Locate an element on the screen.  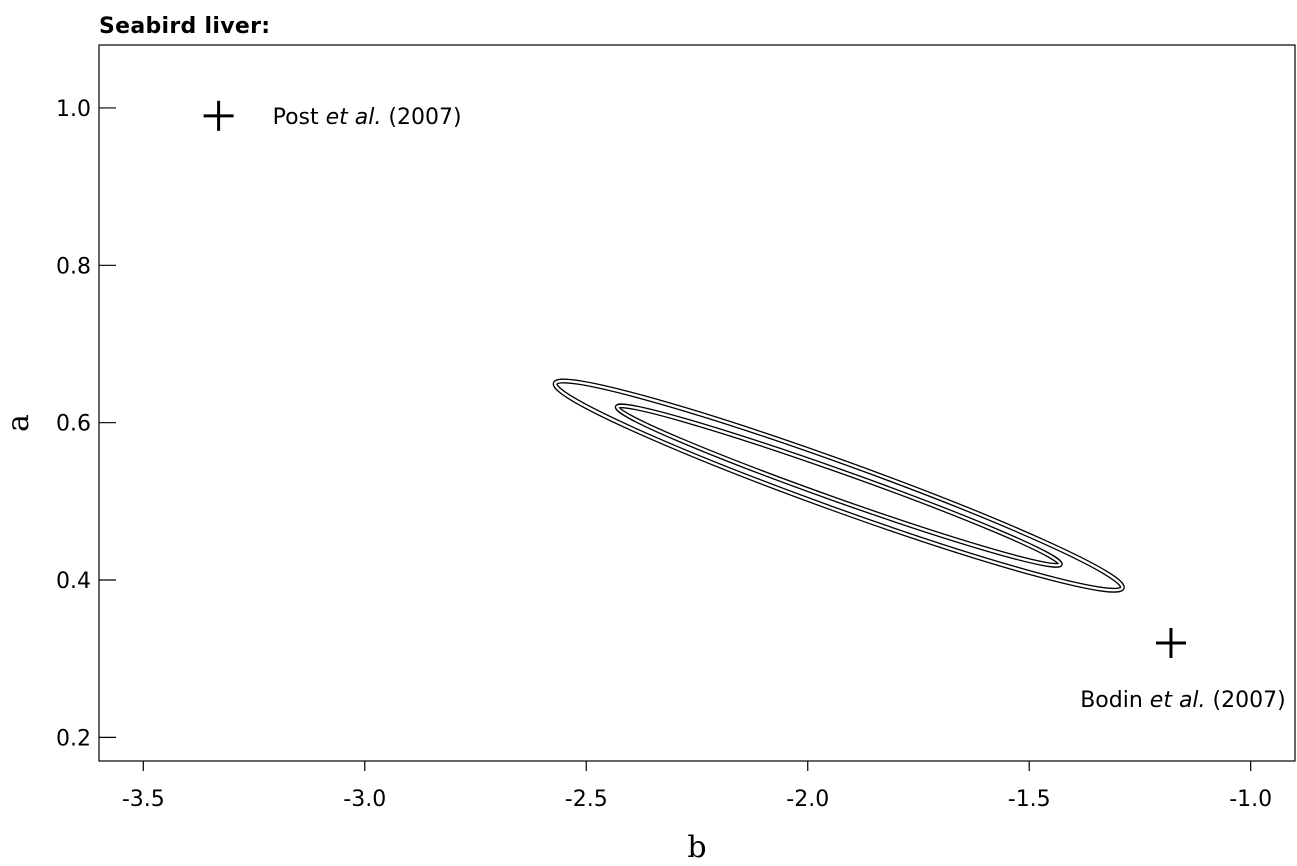
point-label: Bodin et al. (2007) is located at coordinates (1182, 700).